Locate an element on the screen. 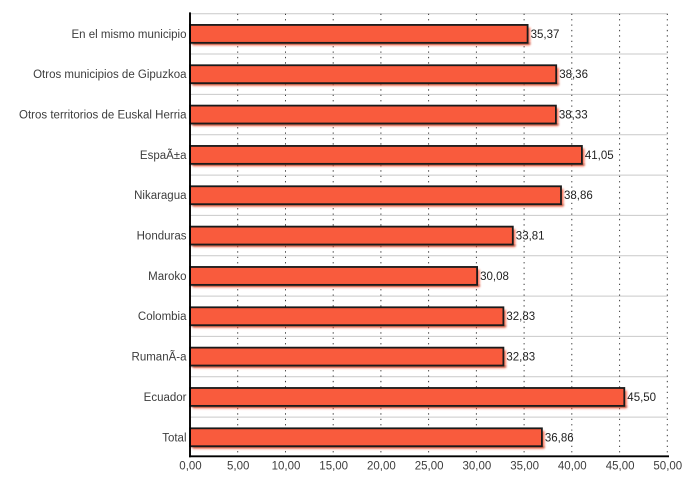  svg-text: 0,00 is located at coordinates (190, 467).